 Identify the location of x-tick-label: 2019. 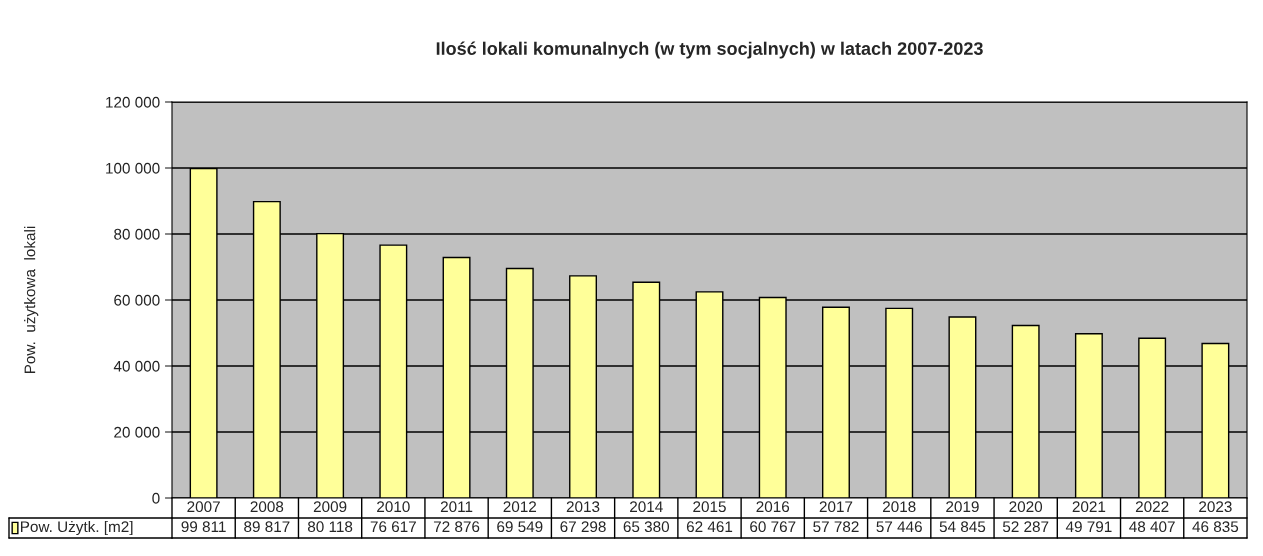
(962, 507).